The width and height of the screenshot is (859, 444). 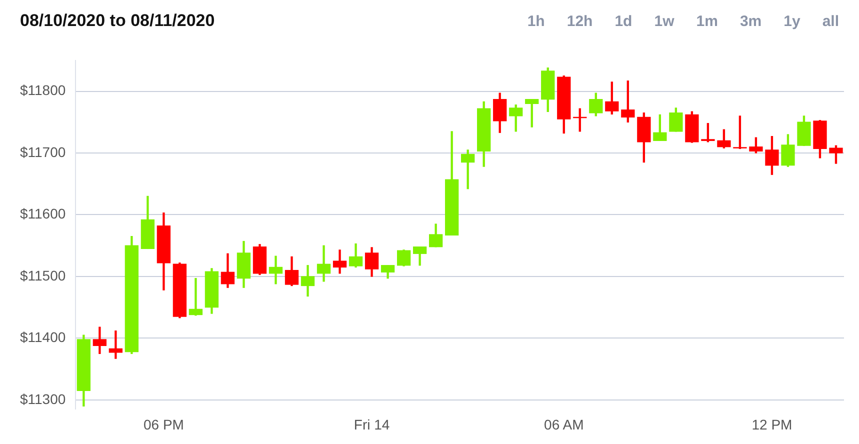 I want to click on y-tick-label: $11800, so click(x=43, y=90).